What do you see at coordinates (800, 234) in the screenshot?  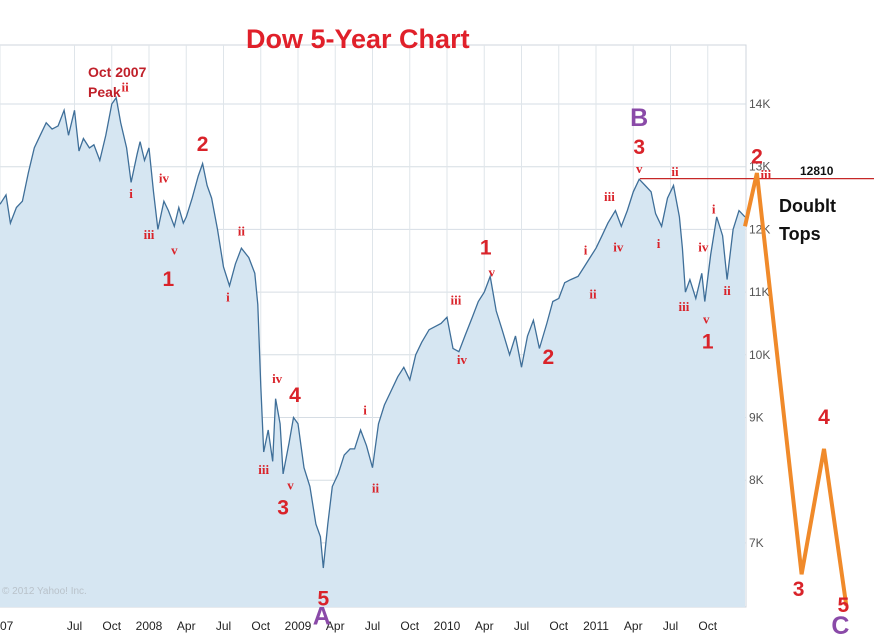 I see `double-tops-label-line-2: Tops` at bounding box center [800, 234].